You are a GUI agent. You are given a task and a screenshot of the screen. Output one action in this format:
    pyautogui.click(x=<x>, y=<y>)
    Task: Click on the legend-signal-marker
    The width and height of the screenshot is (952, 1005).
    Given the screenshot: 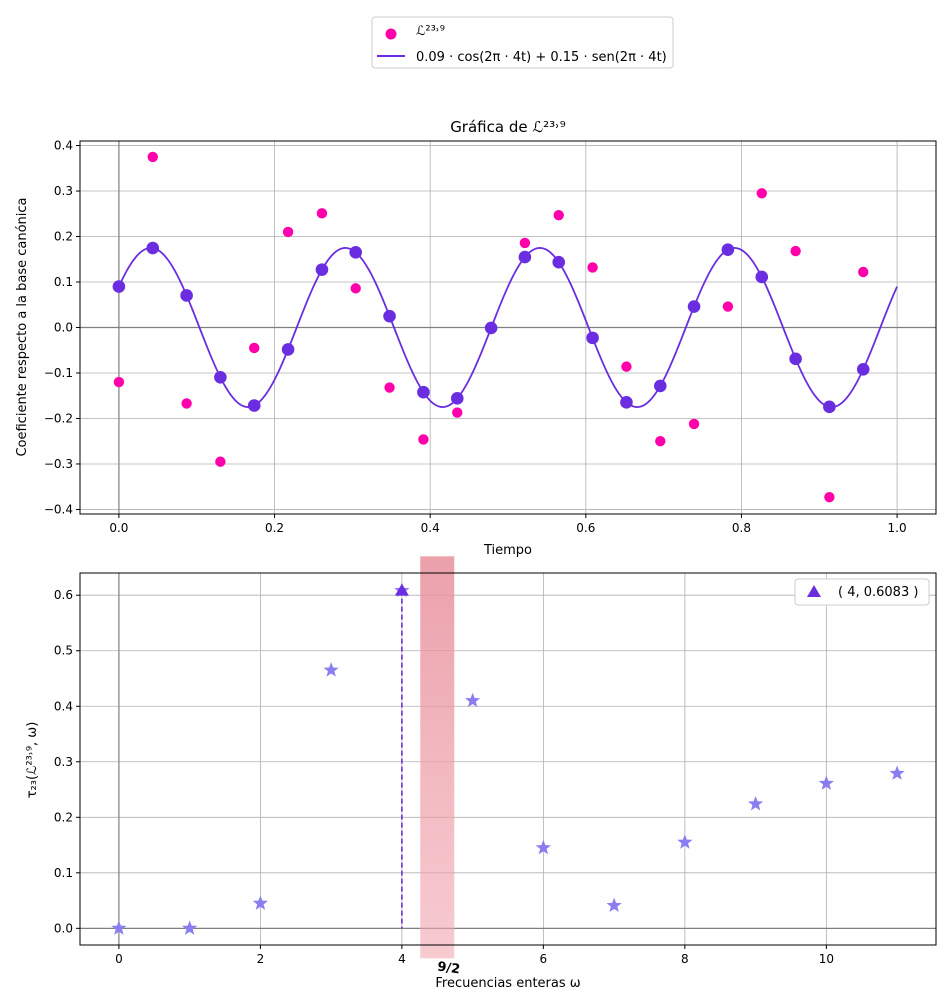 What is the action you would take?
    pyautogui.click(x=391, y=34)
    